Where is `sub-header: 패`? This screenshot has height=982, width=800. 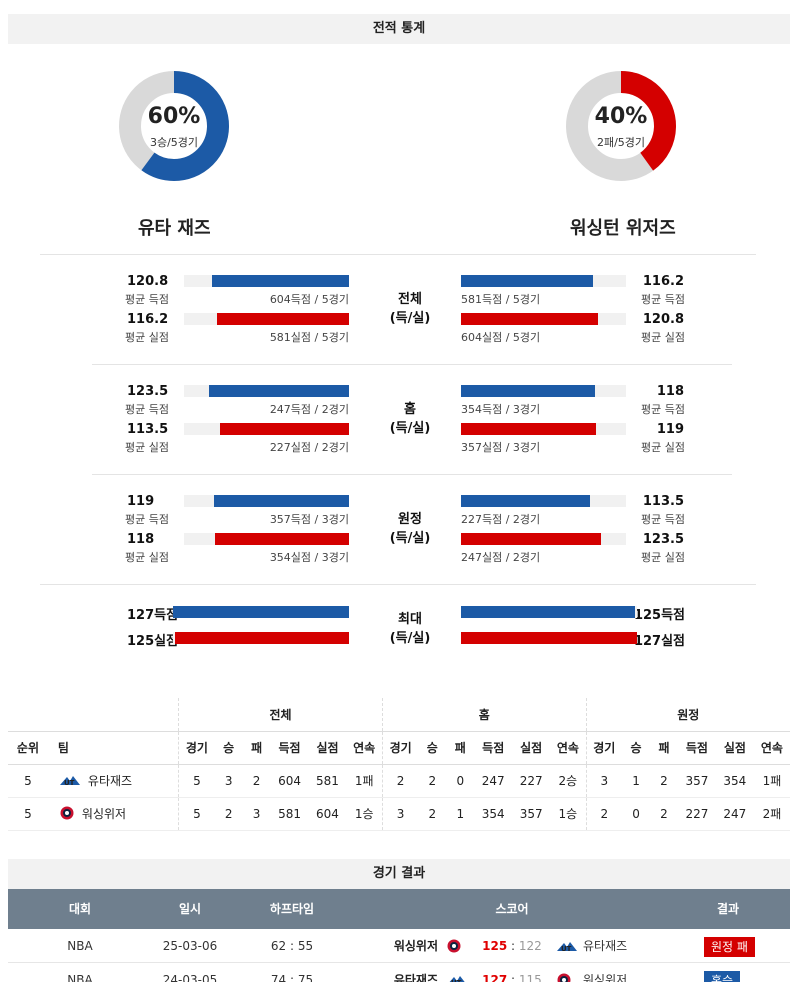 sub-header: 패 is located at coordinates (256, 748).